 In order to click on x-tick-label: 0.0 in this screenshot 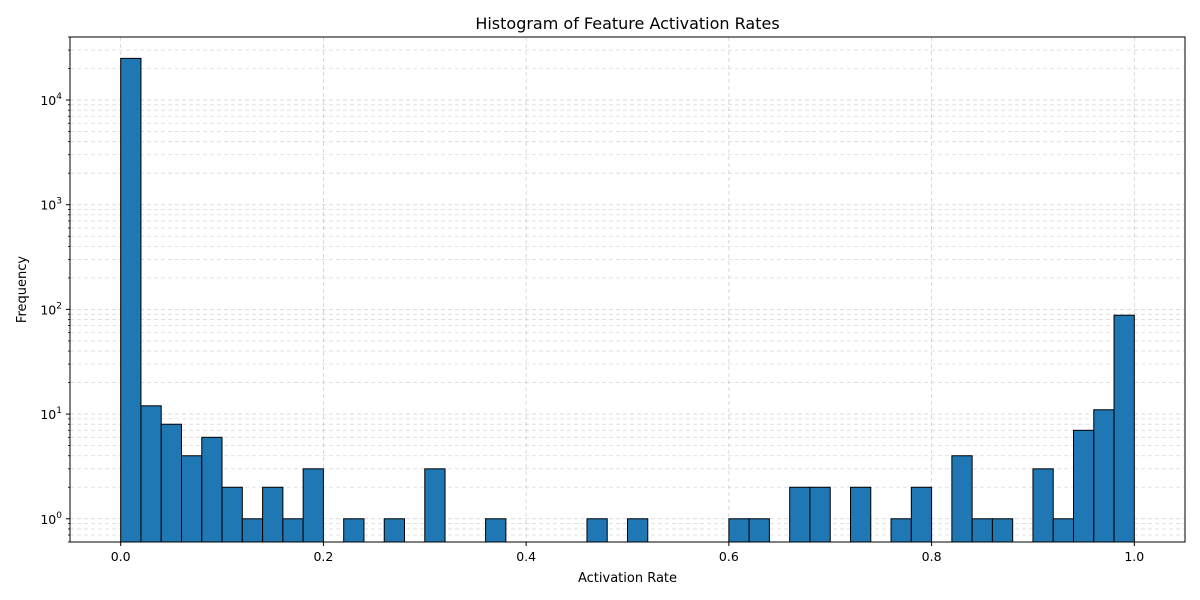, I will do `click(121, 556)`.